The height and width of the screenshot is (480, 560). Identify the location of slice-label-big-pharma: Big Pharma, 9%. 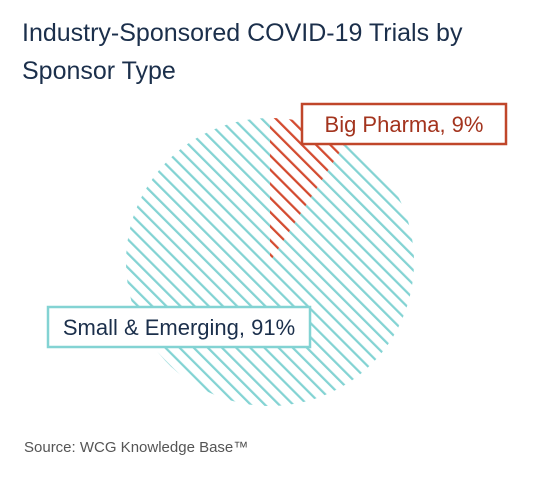
(404, 124).